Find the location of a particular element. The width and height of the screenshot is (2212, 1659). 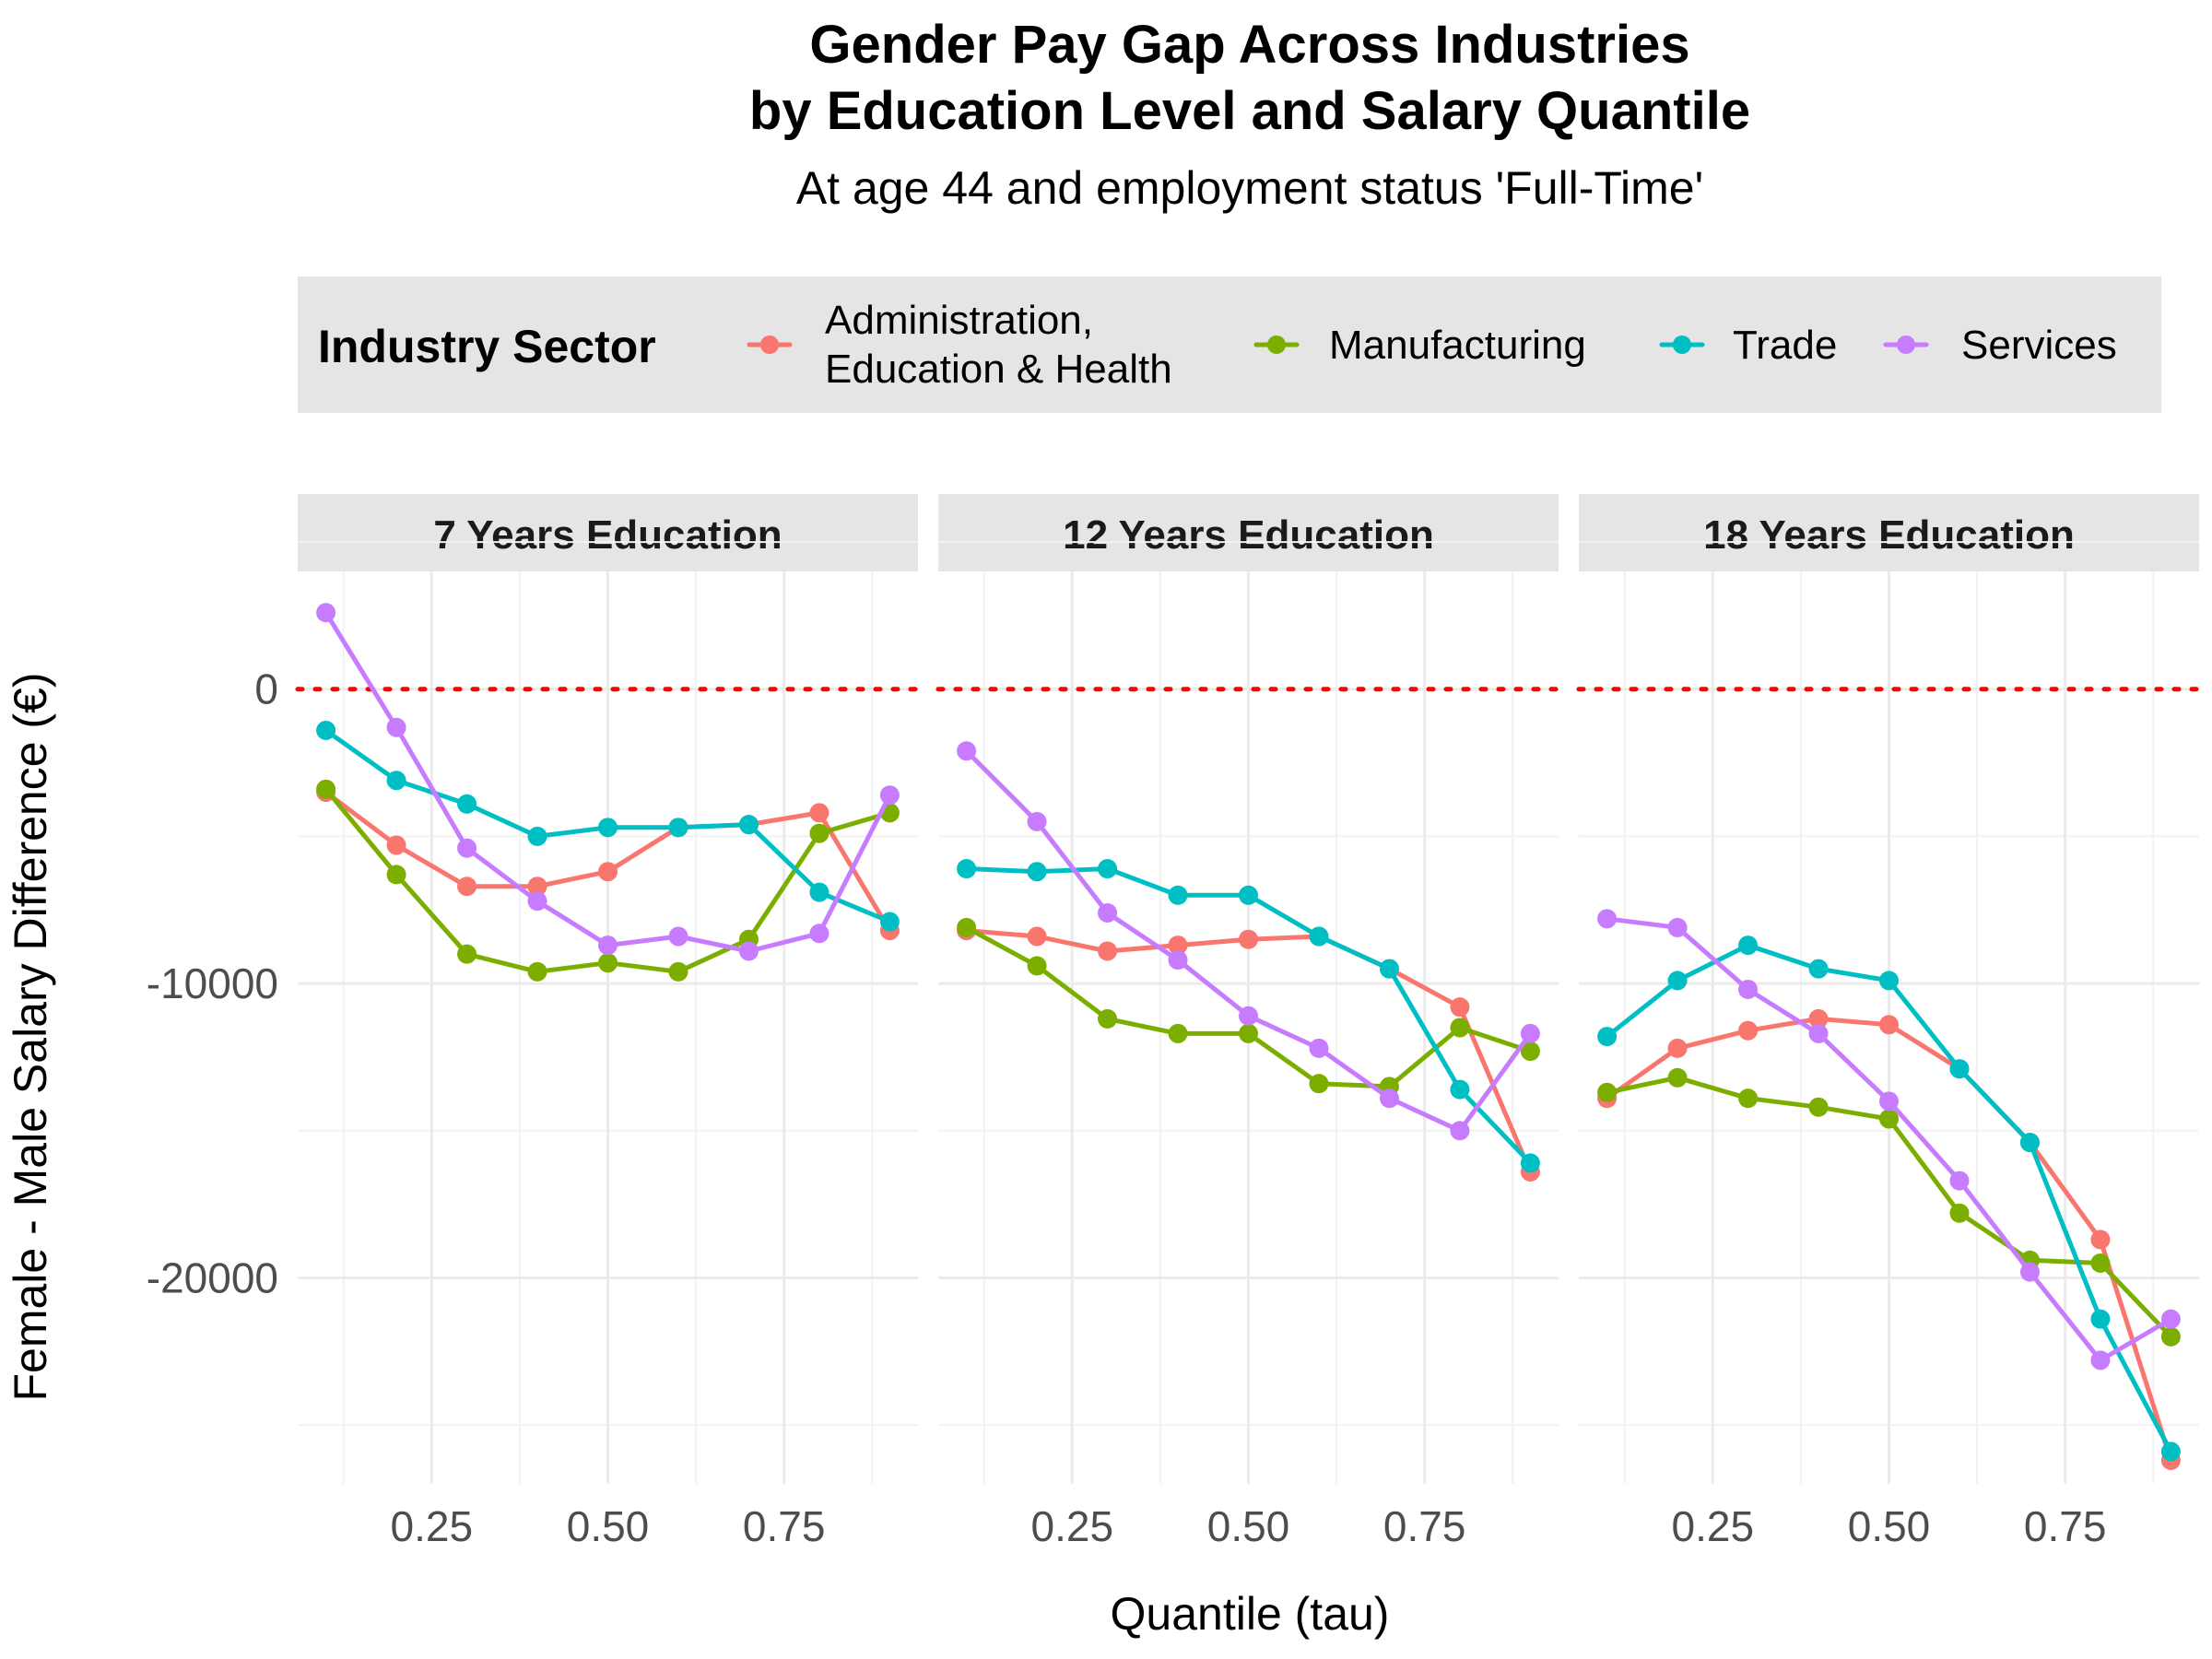

x-tick-label-2-2: 0.50 is located at coordinates (1248, 1526).